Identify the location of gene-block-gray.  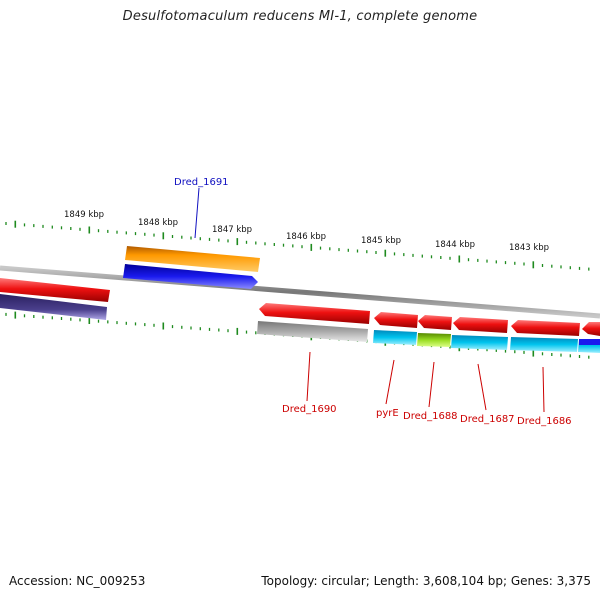
(312, 331).